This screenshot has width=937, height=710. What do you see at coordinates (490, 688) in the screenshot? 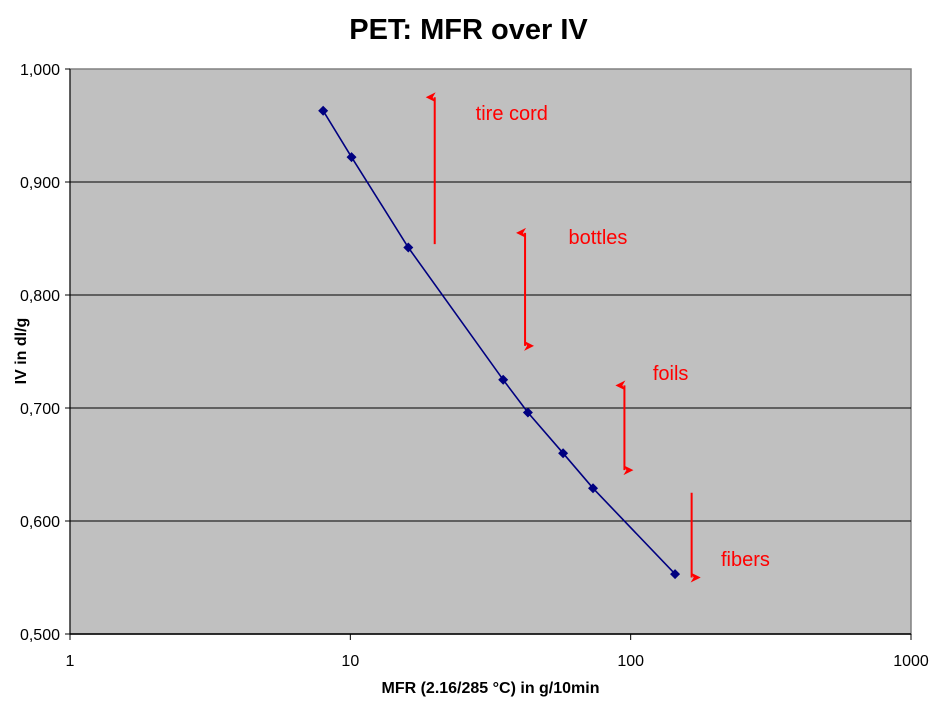
I see `x-axis-label: MFR (2.16/285 °C) in g/10min` at bounding box center [490, 688].